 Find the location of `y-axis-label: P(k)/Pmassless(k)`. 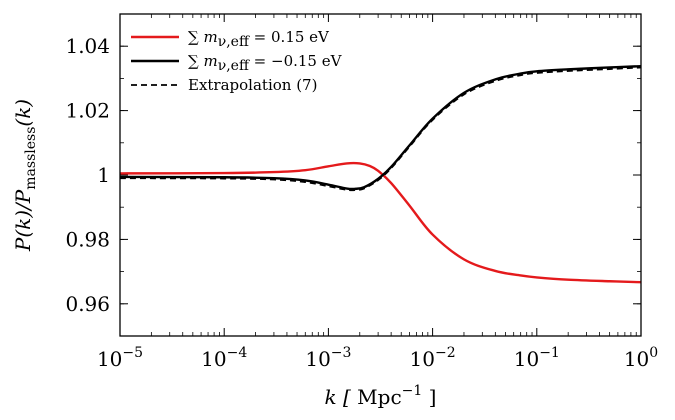

y-axis-label: P(k)/Pmassless(k) is located at coordinates (25, 175).